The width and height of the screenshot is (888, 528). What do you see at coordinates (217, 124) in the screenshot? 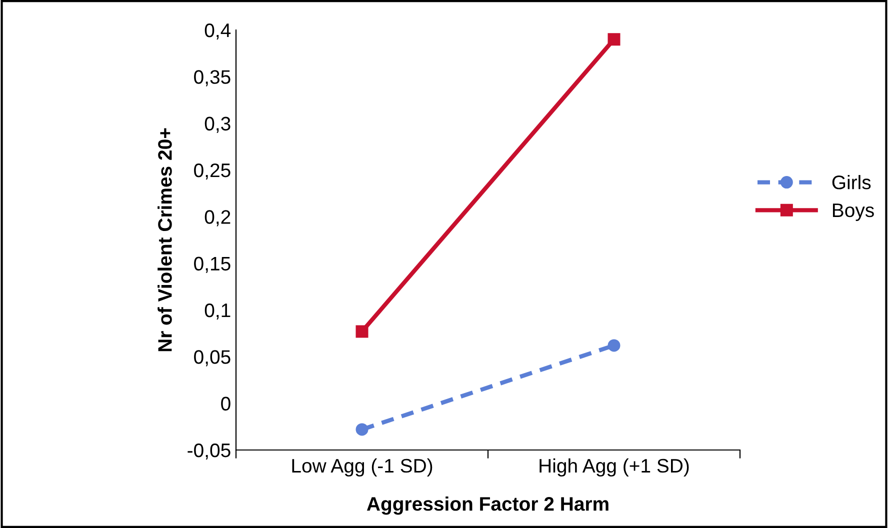
I see `y-tick-label: 0,3` at bounding box center [217, 124].